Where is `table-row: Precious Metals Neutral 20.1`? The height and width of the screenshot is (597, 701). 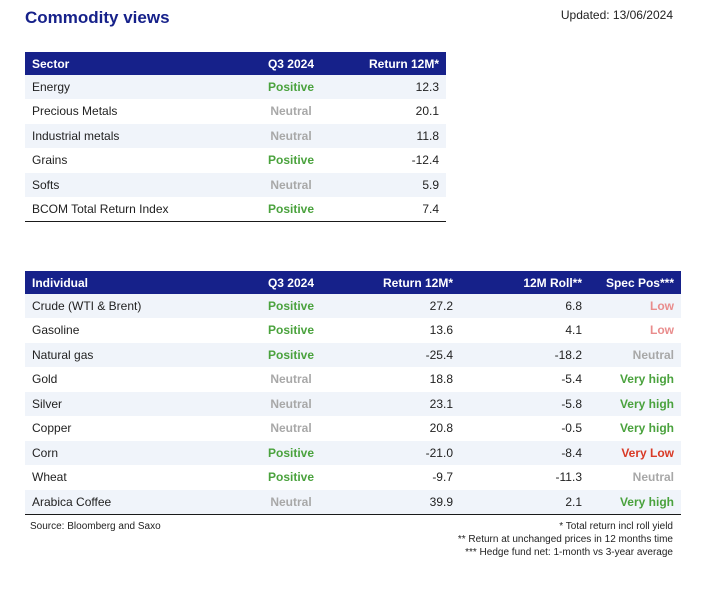
table-row: Precious Metals Neutral 20.1 is located at coordinates (235, 111).